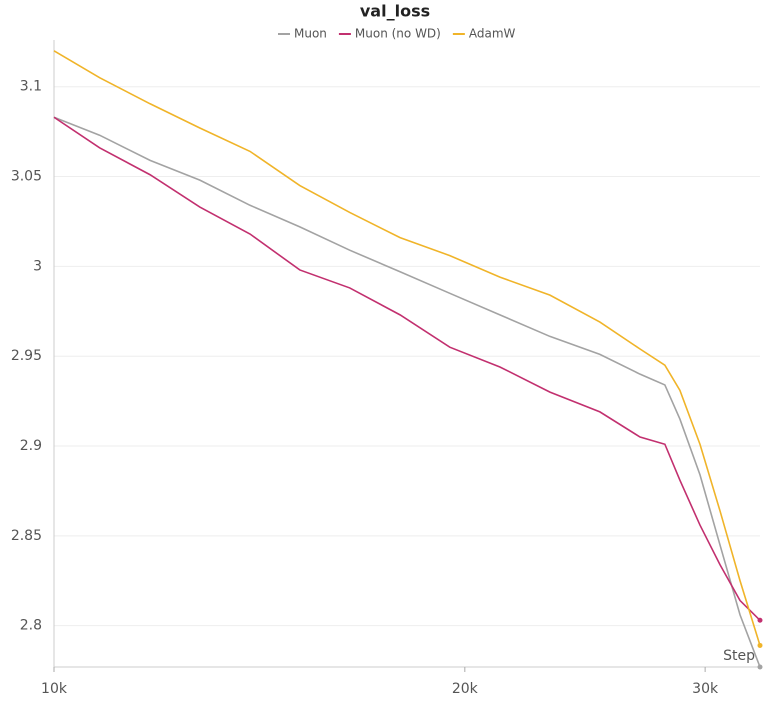 This screenshot has width=776, height=707. I want to click on y-tick-label: 3.1, so click(31, 87).